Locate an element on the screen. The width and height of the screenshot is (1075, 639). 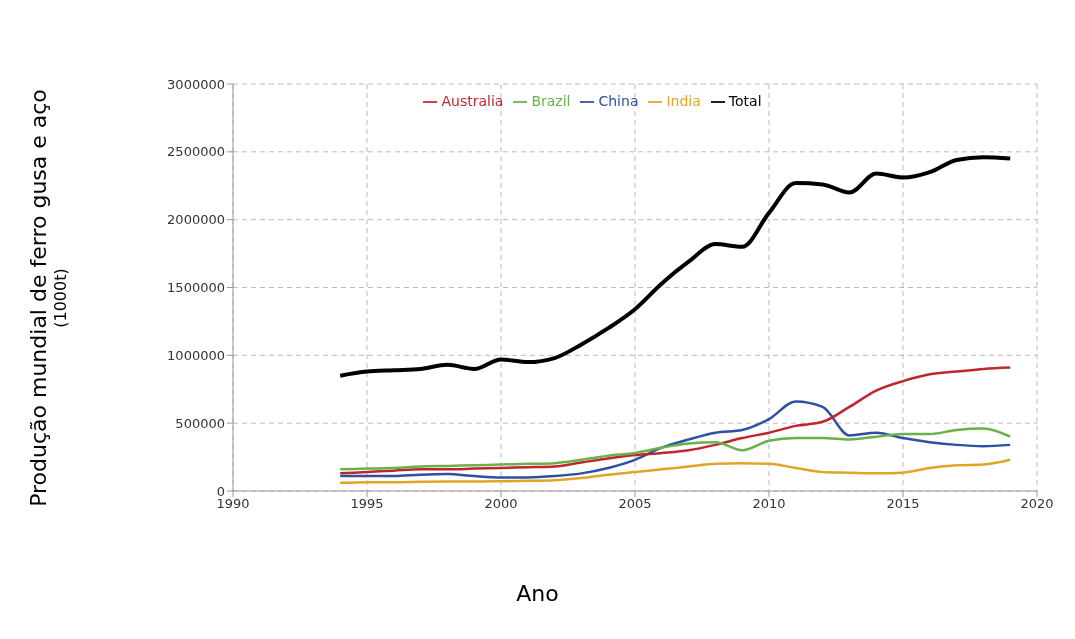
legend-label: India is located at coordinates (683, 101).